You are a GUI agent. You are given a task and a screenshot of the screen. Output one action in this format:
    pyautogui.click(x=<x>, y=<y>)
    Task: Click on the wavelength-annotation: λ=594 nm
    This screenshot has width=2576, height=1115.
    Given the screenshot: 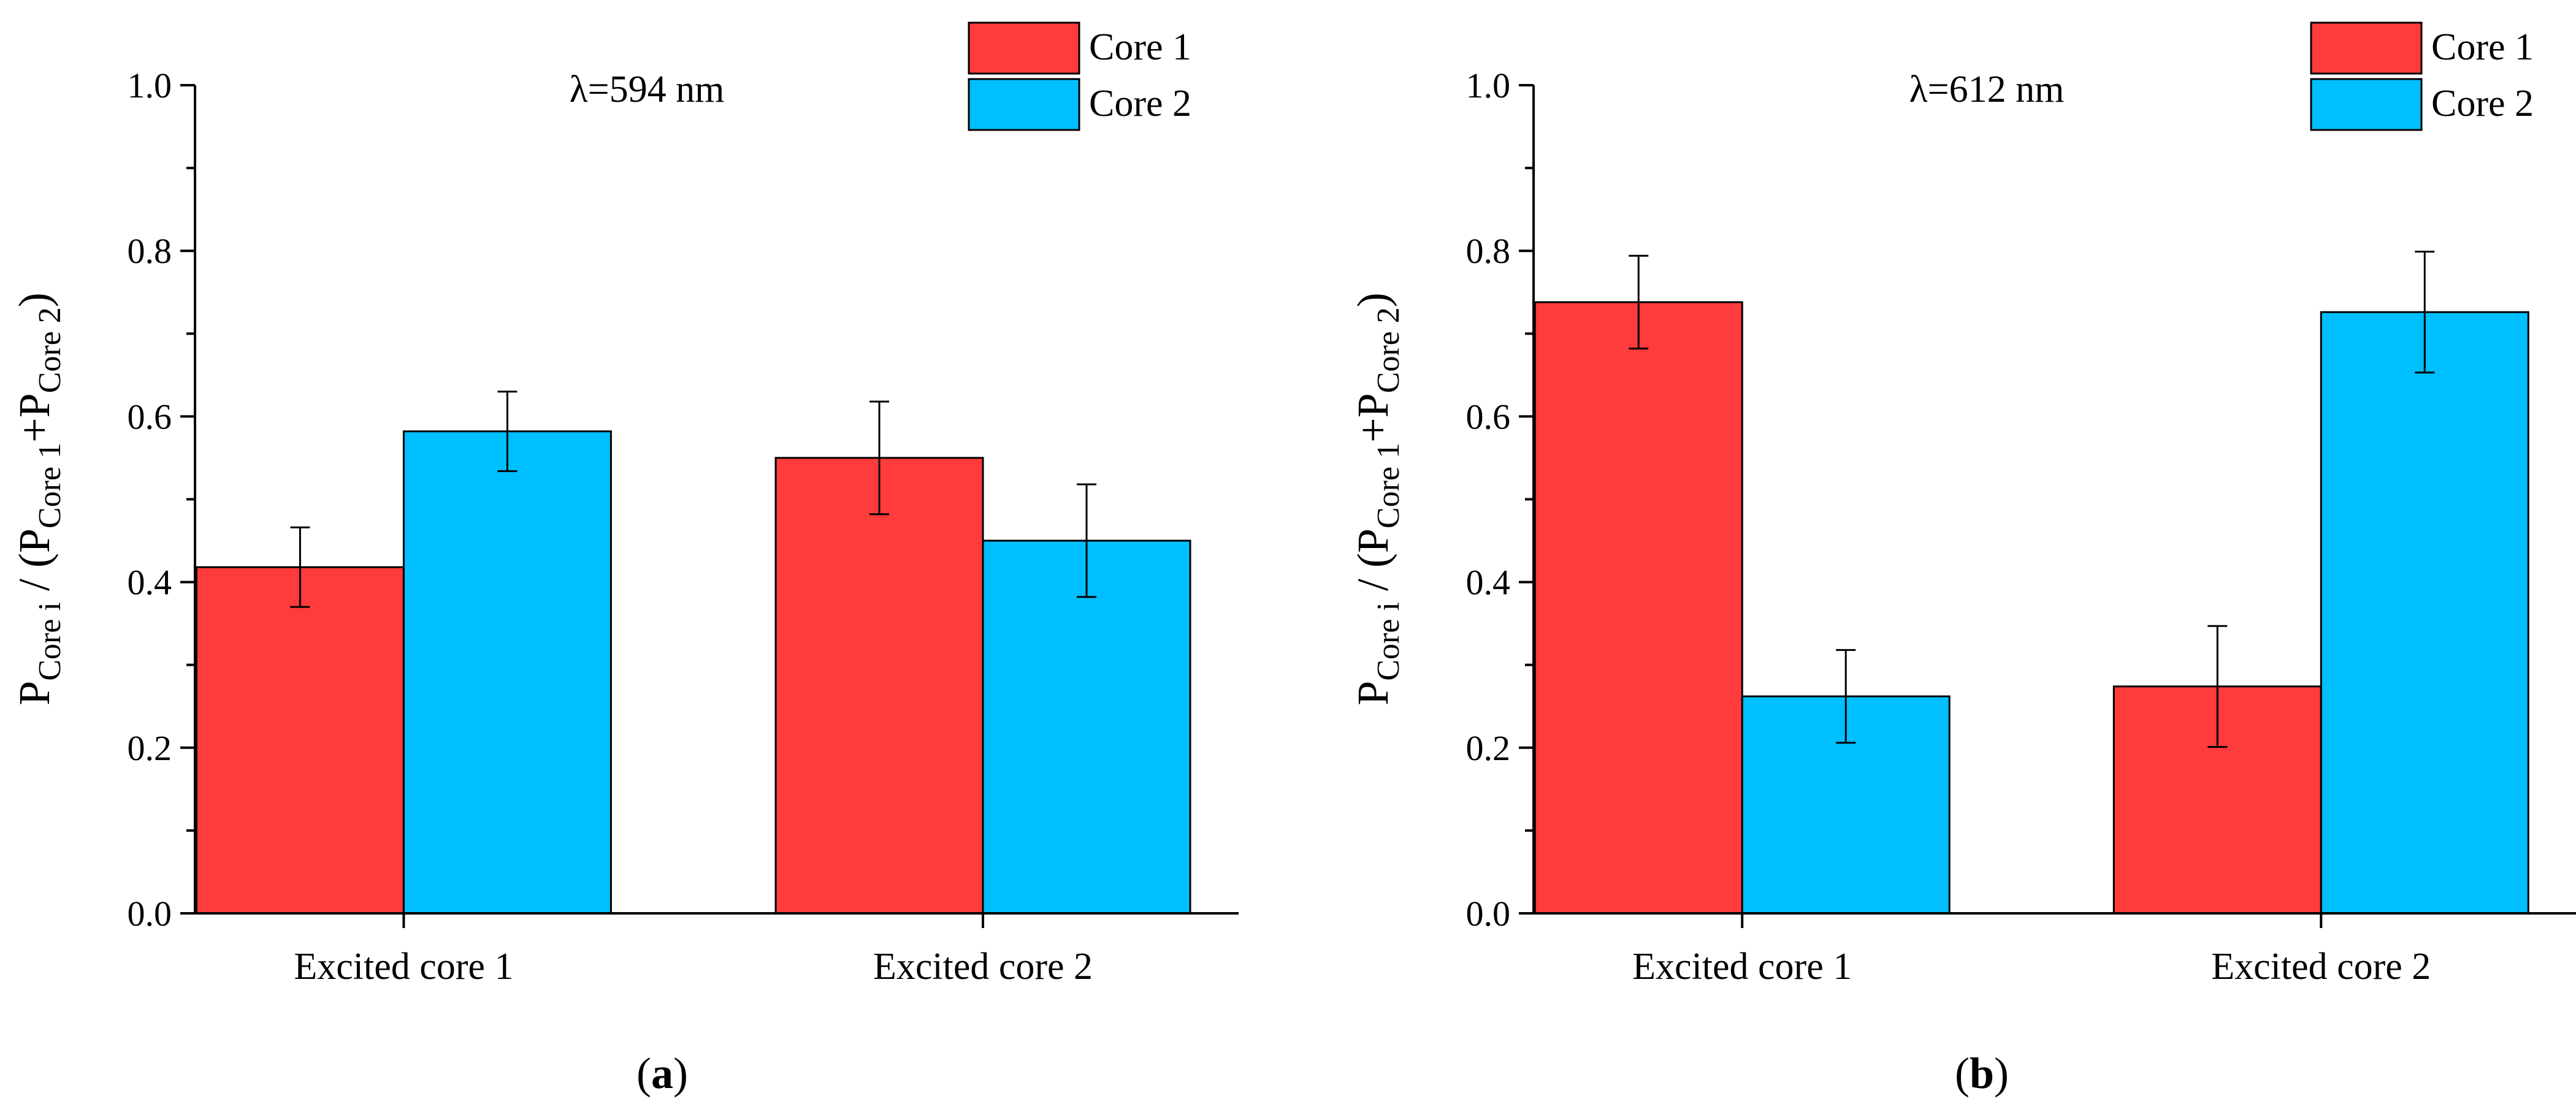 What is the action you would take?
    pyautogui.click(x=647, y=89)
    